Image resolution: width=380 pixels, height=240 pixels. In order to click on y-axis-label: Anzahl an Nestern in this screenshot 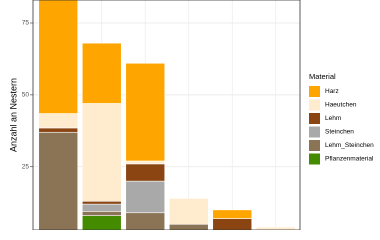, I will do `click(13, 115)`.